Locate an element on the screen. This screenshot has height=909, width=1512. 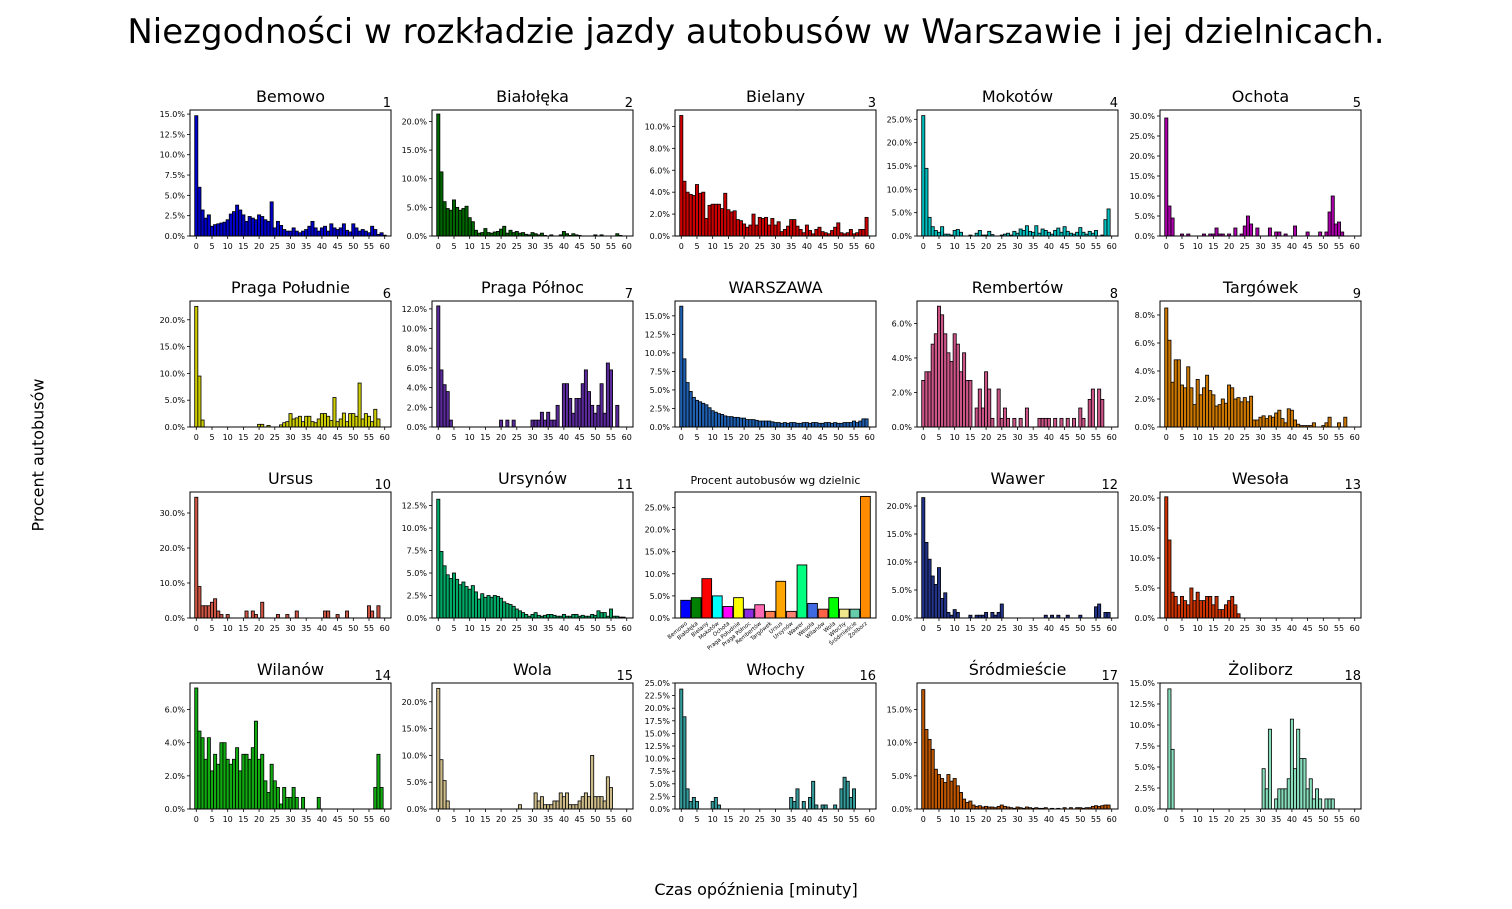
x-tick-label: 60 is located at coordinates (1355, 437).